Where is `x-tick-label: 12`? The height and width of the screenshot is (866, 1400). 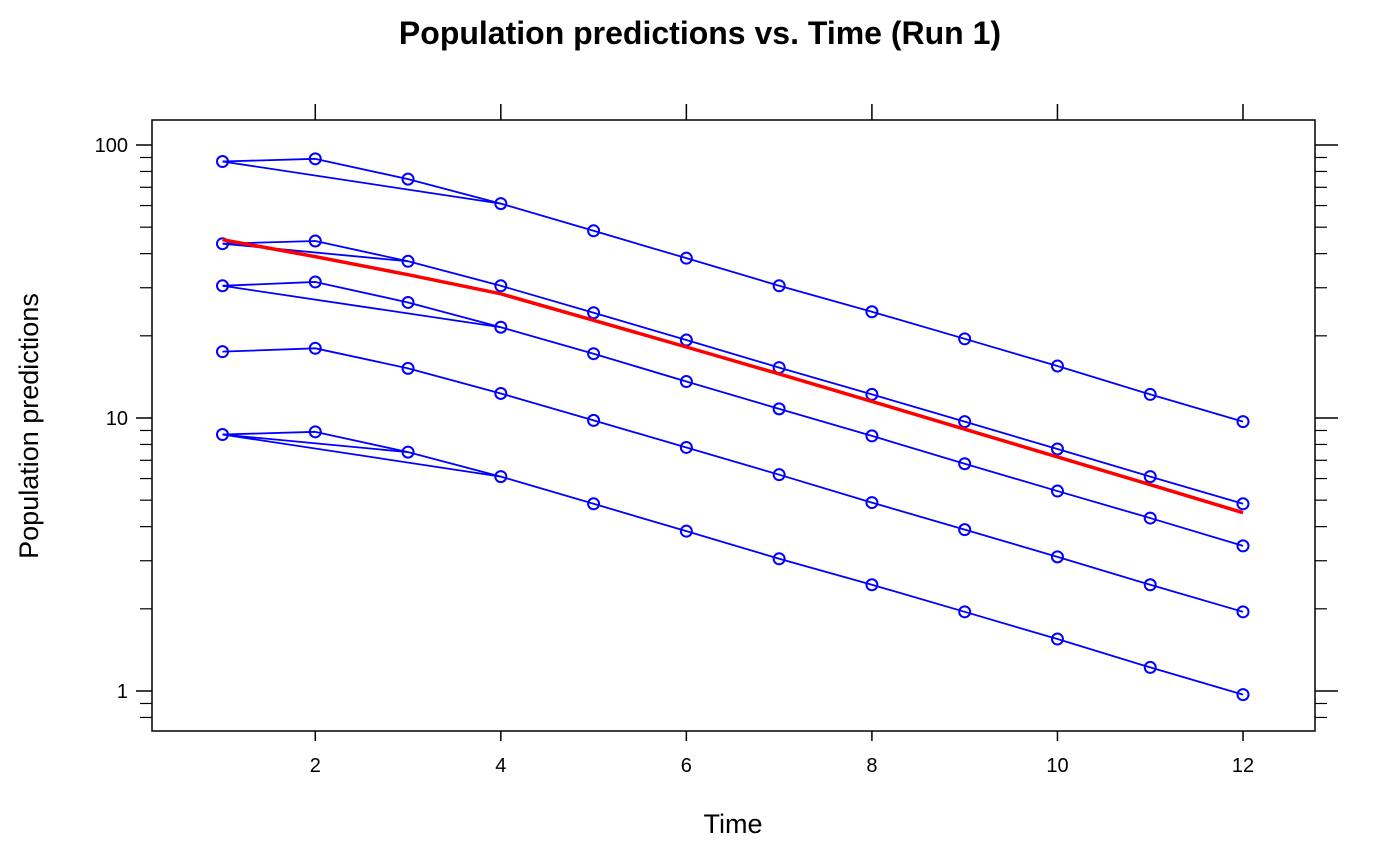
x-tick-label: 12 is located at coordinates (1243, 766).